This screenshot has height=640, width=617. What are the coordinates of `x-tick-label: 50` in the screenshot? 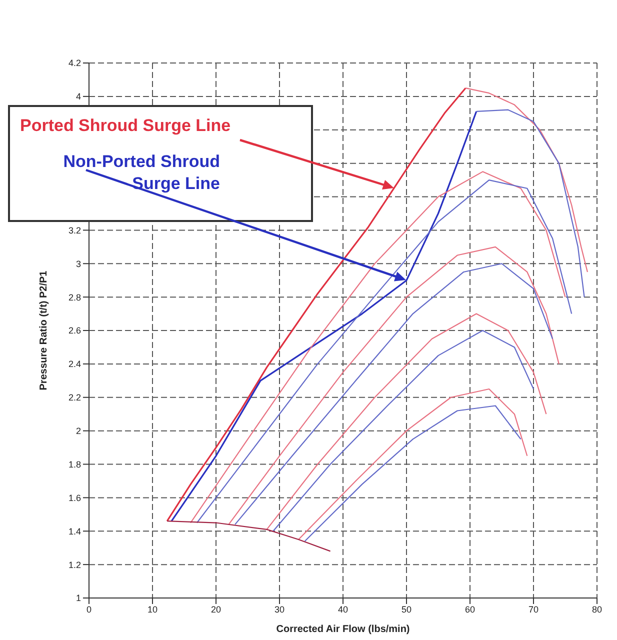 It's located at (406, 609).